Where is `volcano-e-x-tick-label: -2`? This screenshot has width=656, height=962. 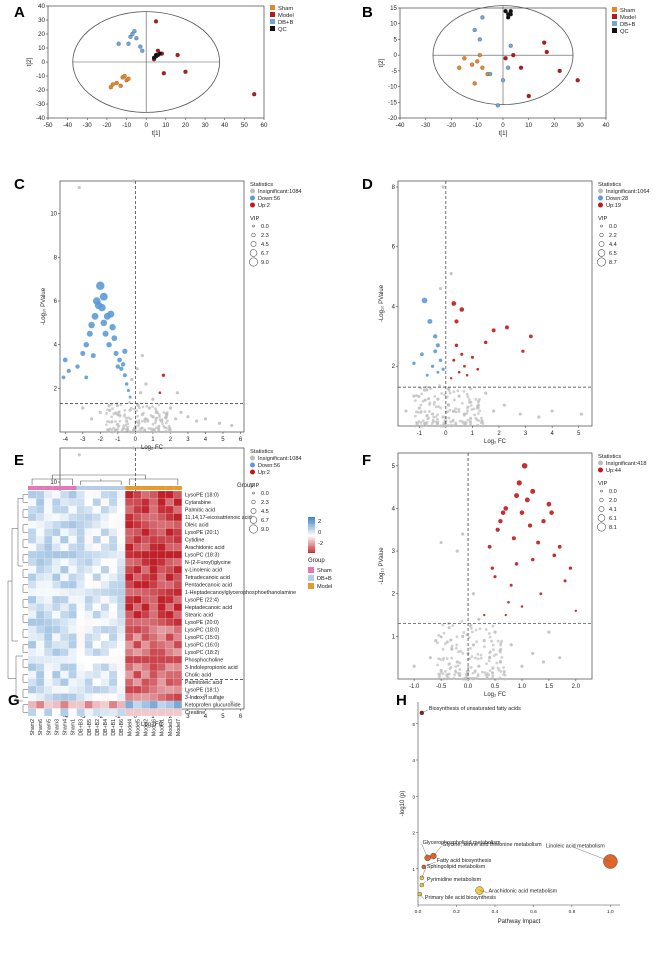 volcano-e-x-tick-label: -2 is located at coordinates (101, 717).